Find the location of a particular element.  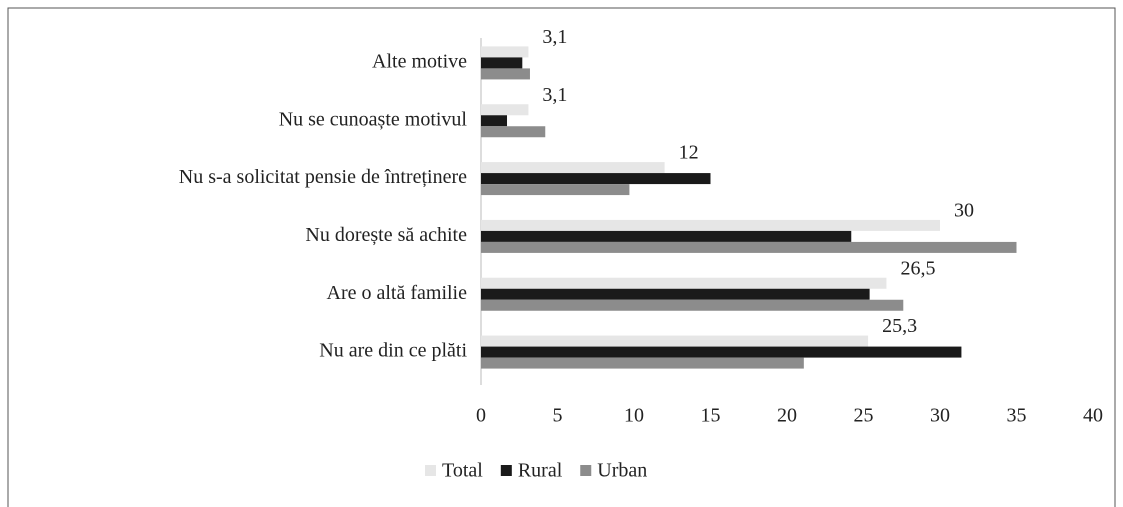

y-tick-label: Nu are din ce plăti is located at coordinates (393, 351).